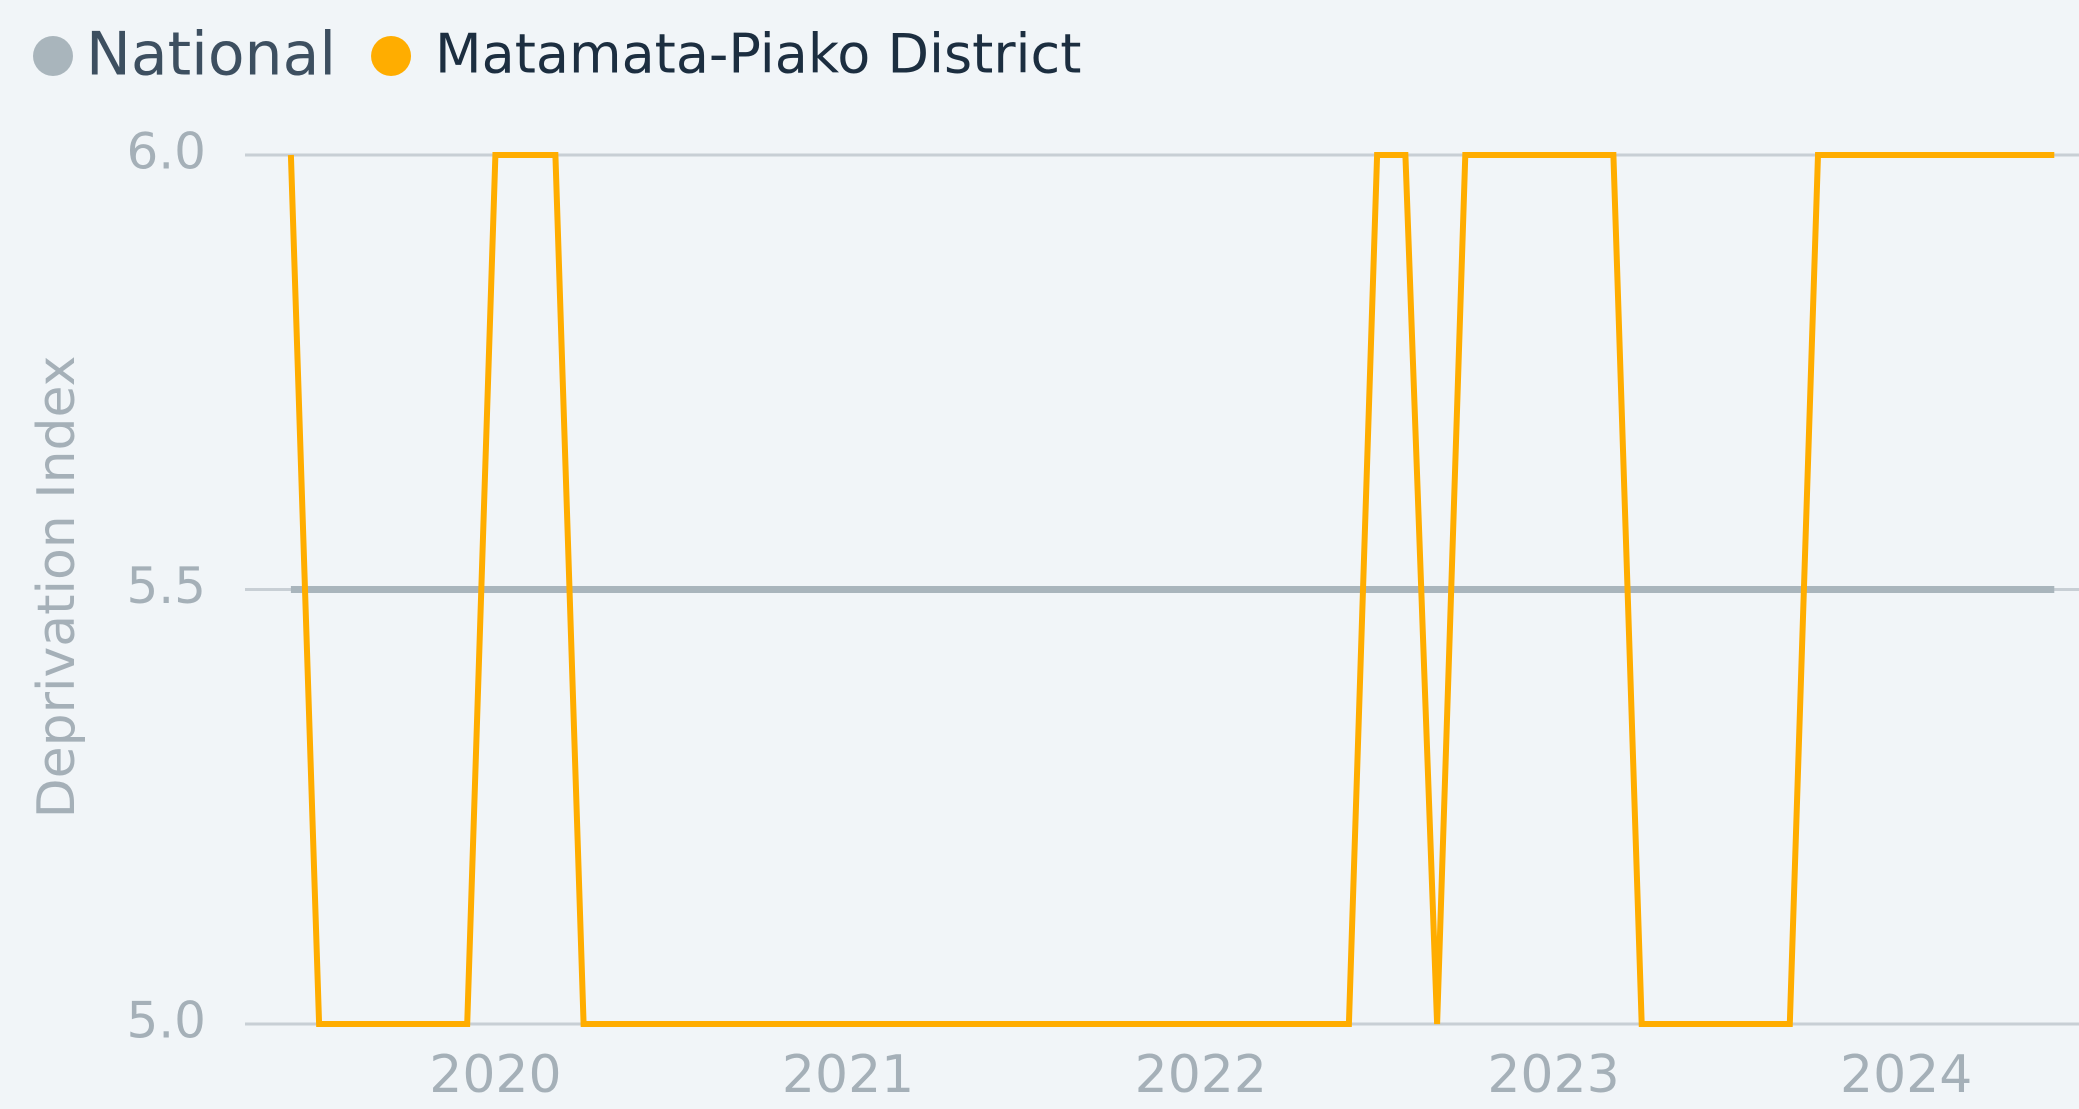  Describe the element at coordinates (848, 1075) in the screenshot. I see `x-tick-label: 2021` at that location.